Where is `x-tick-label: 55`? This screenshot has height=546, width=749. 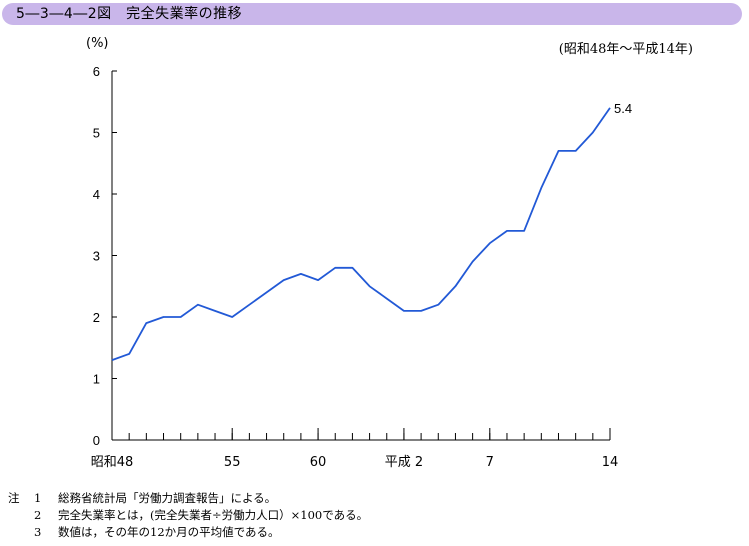
x-tick-label: 55 is located at coordinates (232, 462).